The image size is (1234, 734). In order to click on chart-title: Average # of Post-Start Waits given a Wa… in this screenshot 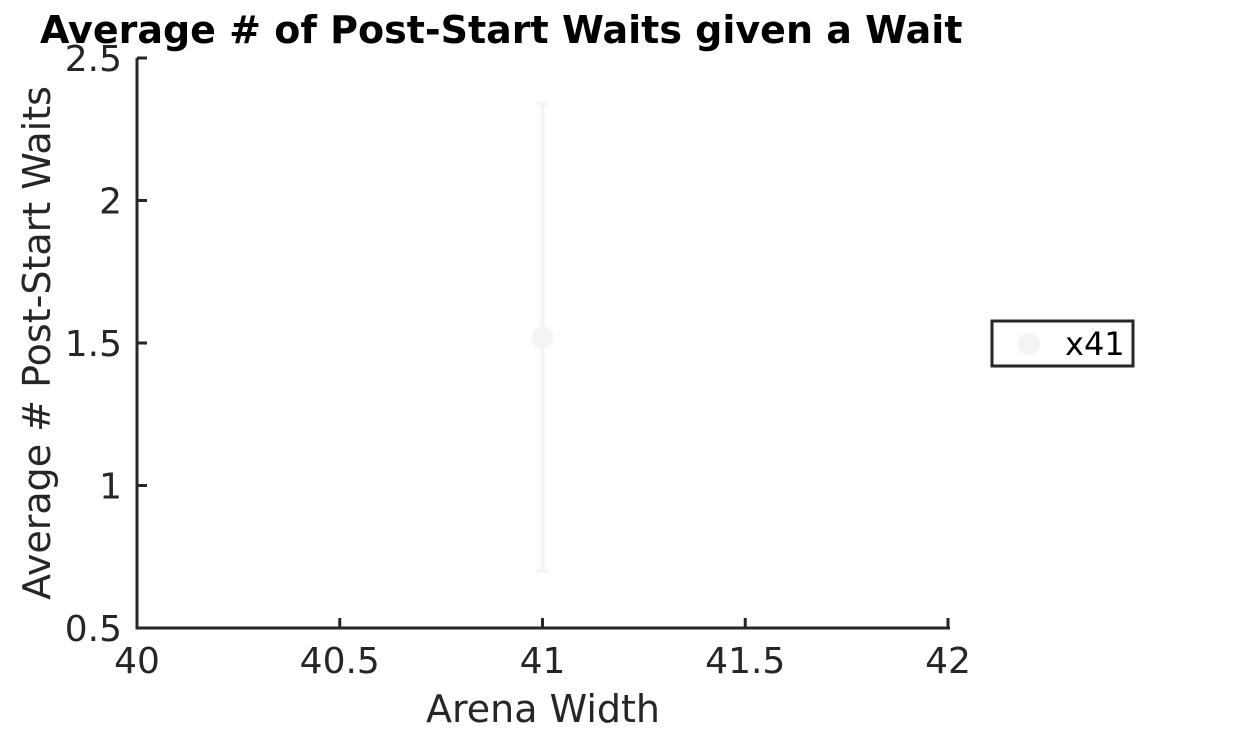, I will do `click(501, 30)`.